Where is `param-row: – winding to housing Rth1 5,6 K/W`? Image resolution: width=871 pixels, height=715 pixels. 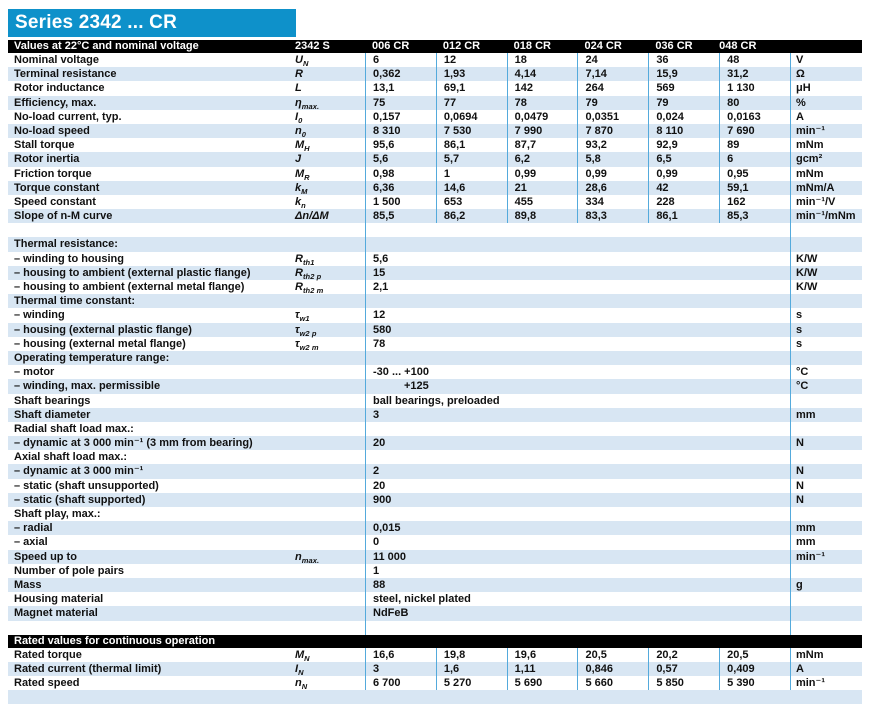
param-row: – winding to housing Rth1 5,6 K/W is located at coordinates (435, 259).